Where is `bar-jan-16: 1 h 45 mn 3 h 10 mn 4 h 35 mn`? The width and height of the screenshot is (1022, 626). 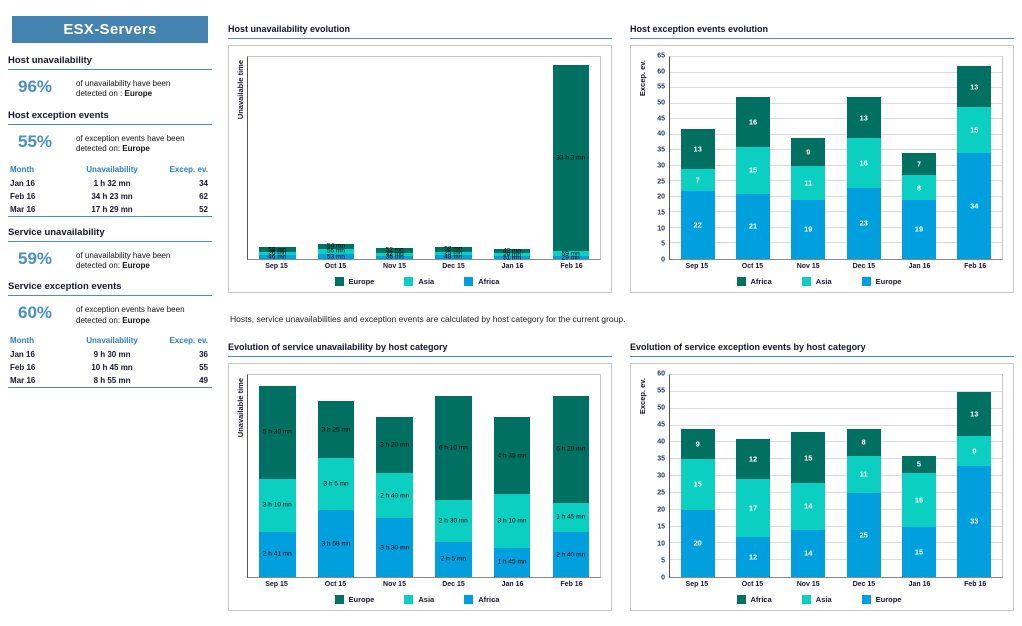
bar-jan-16: 1 h 45 mn 3 h 10 mn 4 h 35 mn is located at coordinates (512, 497).